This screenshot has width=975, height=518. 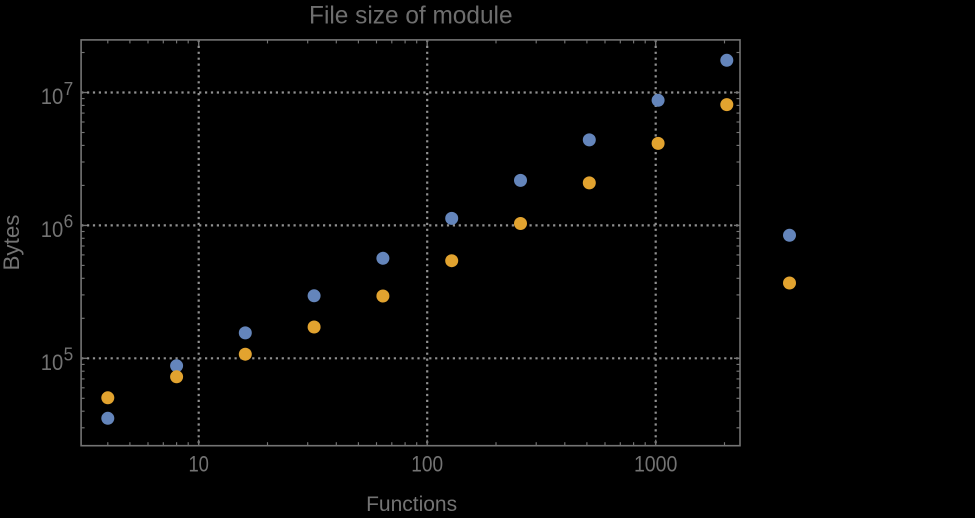 What do you see at coordinates (427, 464) in the screenshot?
I see `svg-text: 100` at bounding box center [427, 464].